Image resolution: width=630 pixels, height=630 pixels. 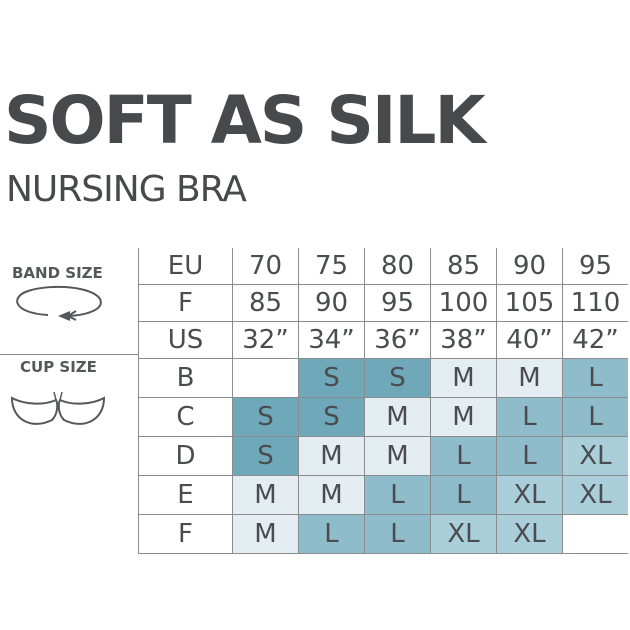 What do you see at coordinates (58, 408) in the screenshot?
I see `bra-cups-icon` at bounding box center [58, 408].